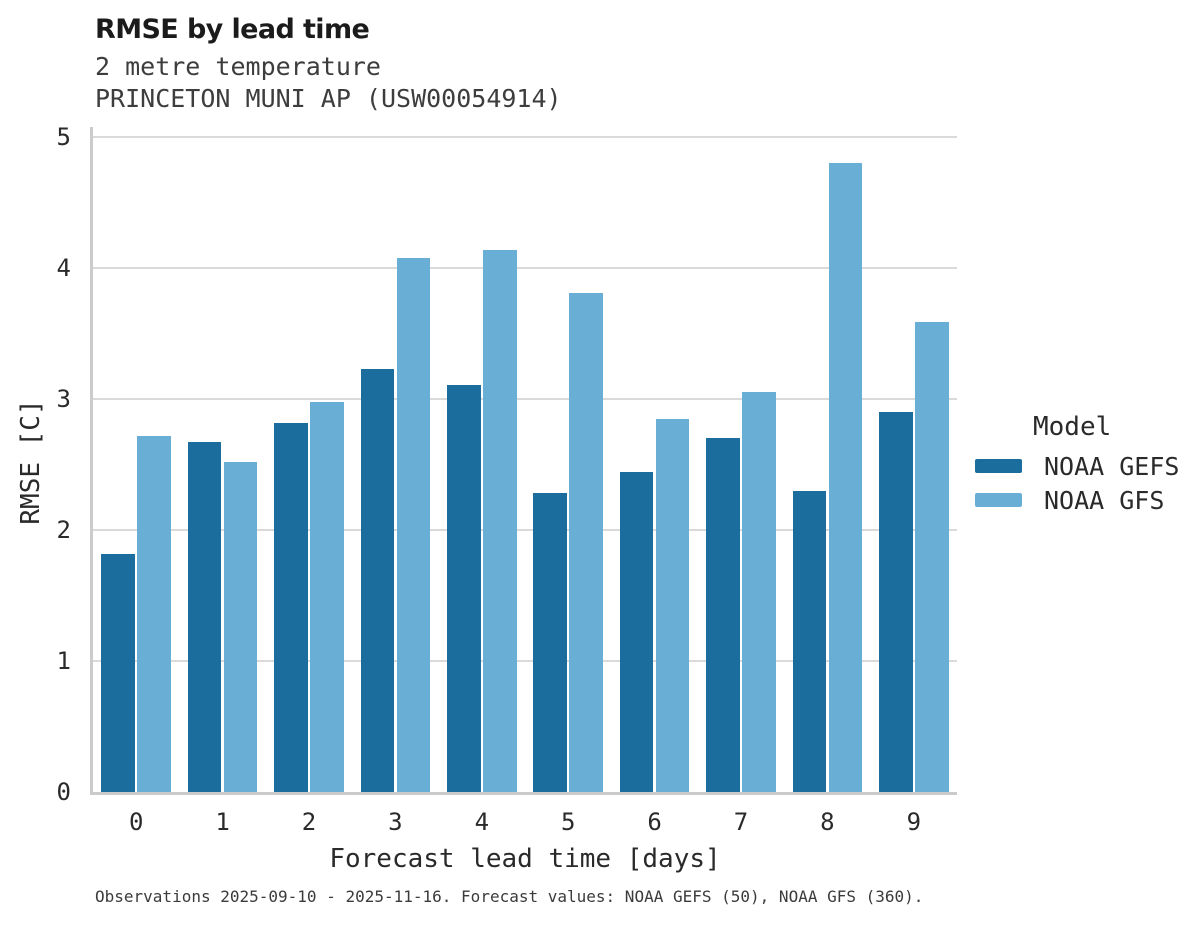 This screenshot has width=1195, height=928. I want to click on x-tick-label-6: 6, so click(654, 822).